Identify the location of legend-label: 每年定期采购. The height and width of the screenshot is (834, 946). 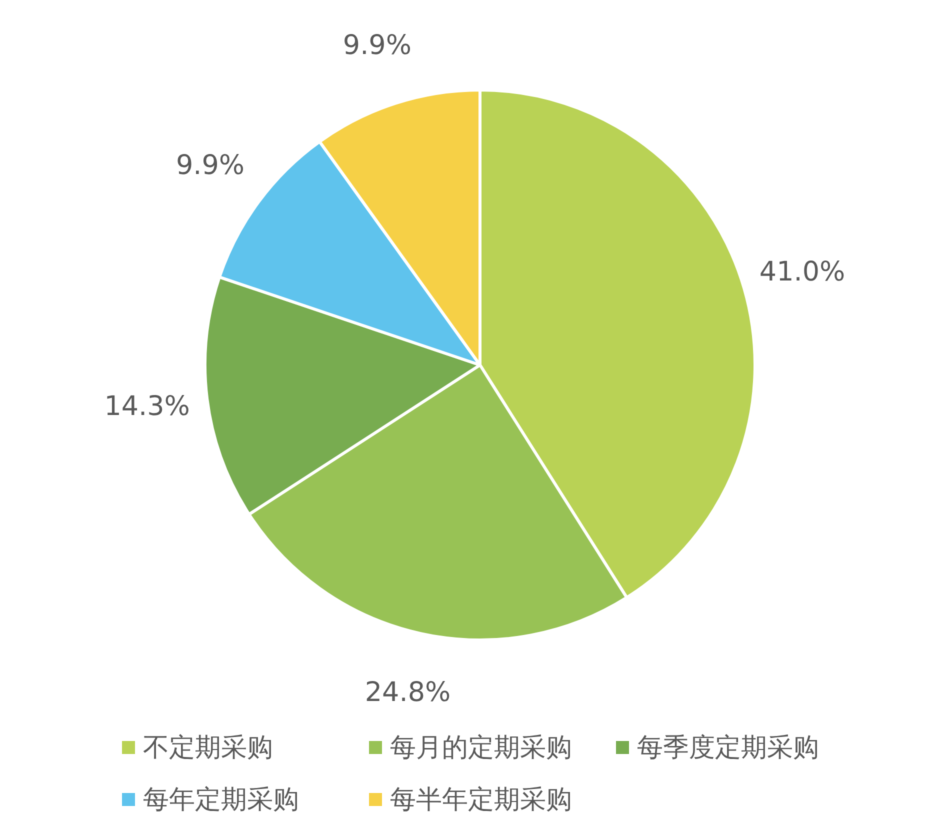
(221, 800).